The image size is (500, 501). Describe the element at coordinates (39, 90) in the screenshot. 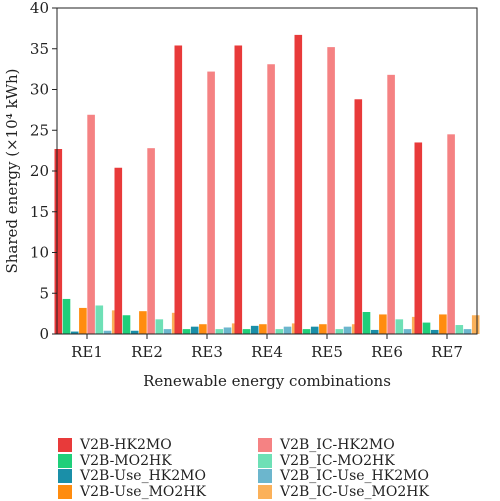

I see `y-tick-label: 30` at that location.